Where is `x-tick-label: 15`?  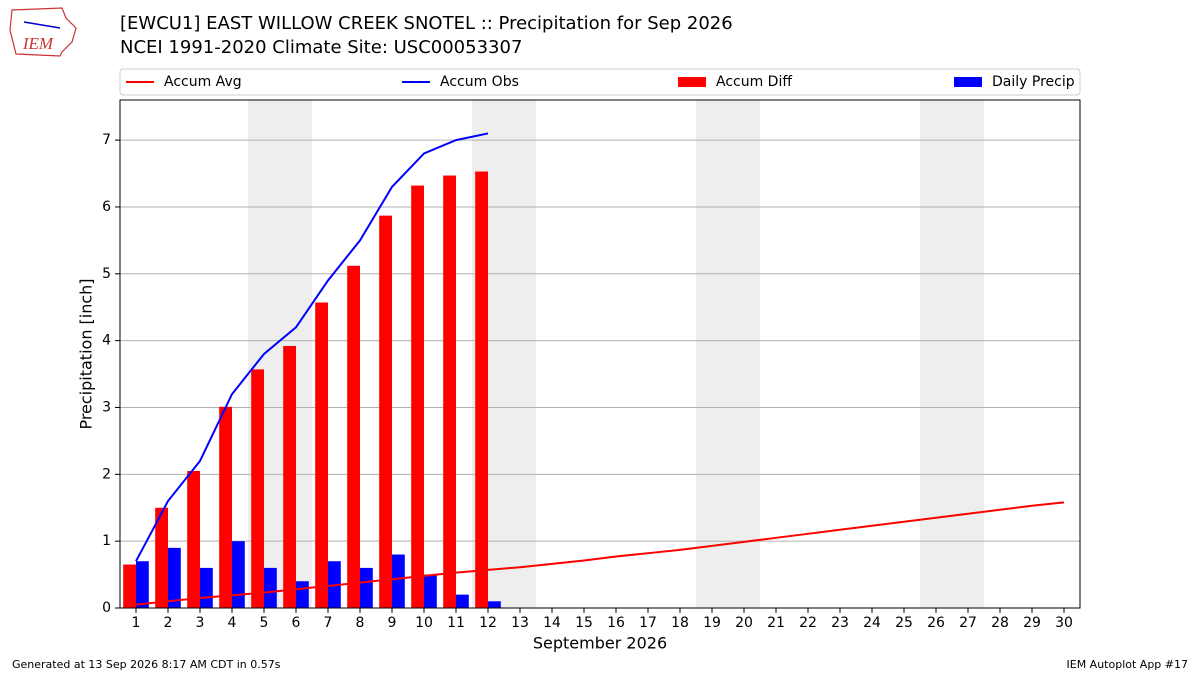 x-tick-label: 15 is located at coordinates (584, 623).